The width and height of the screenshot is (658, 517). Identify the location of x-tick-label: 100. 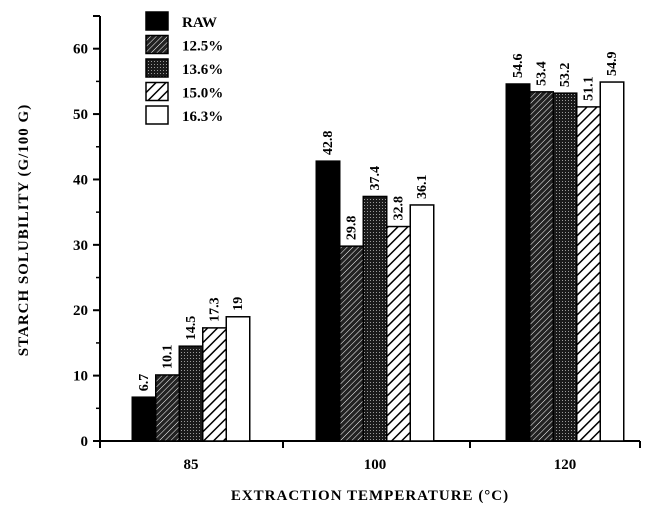
(375, 465).